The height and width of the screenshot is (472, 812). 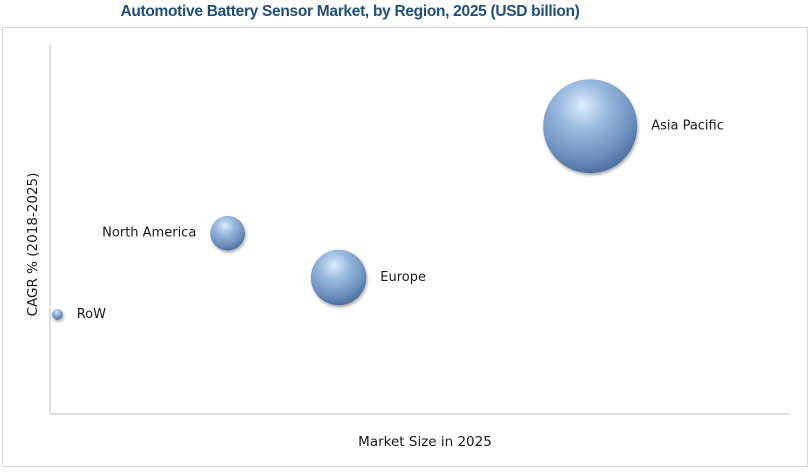 What do you see at coordinates (33, 245) in the screenshot?
I see `y-axis-title: CAGR % (2018-2025)` at bounding box center [33, 245].